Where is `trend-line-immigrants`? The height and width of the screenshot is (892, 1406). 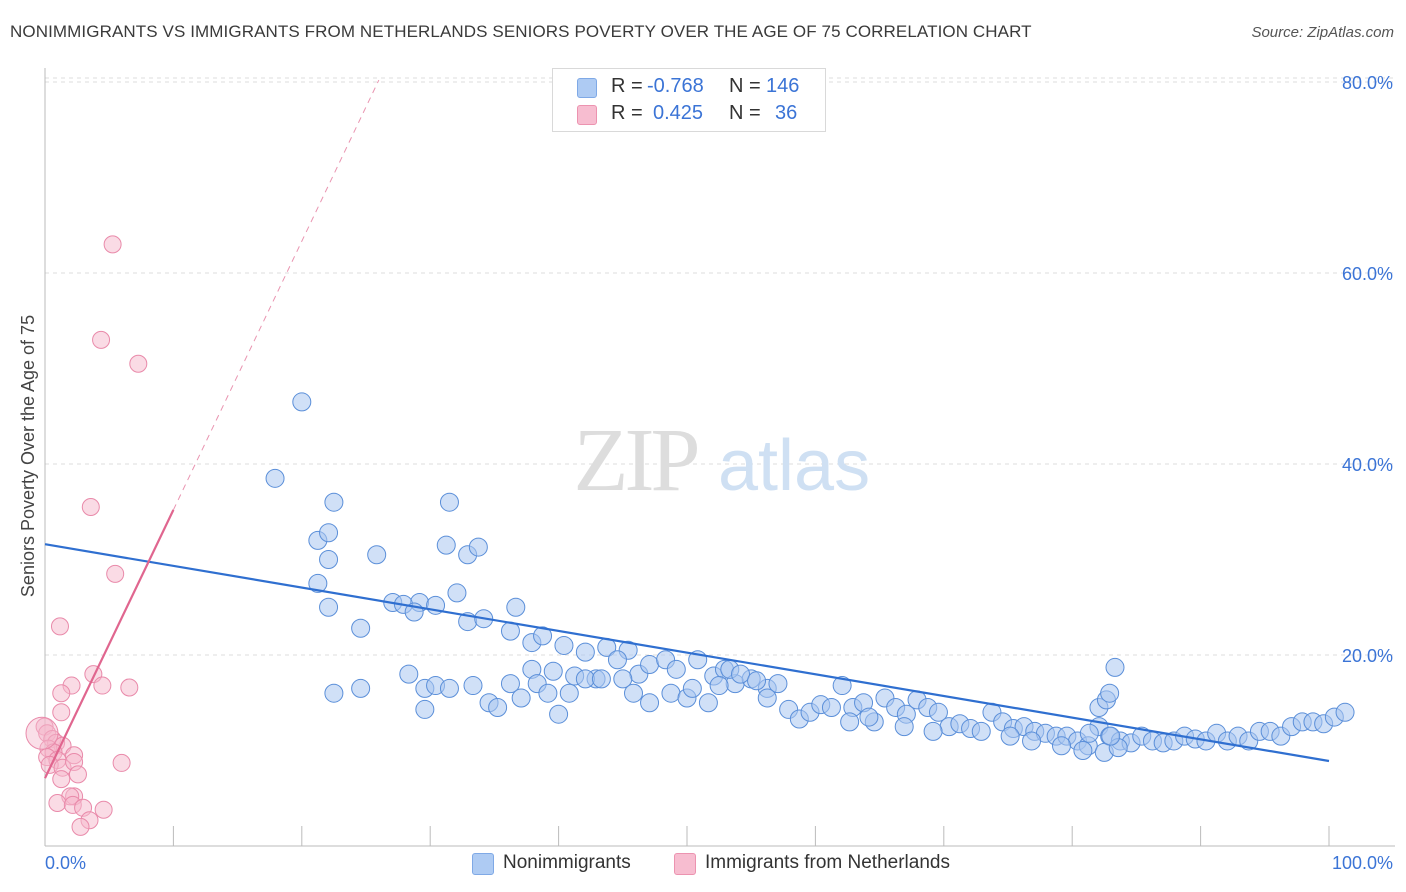 trend-line-immigrants is located at coordinates (109, 644).